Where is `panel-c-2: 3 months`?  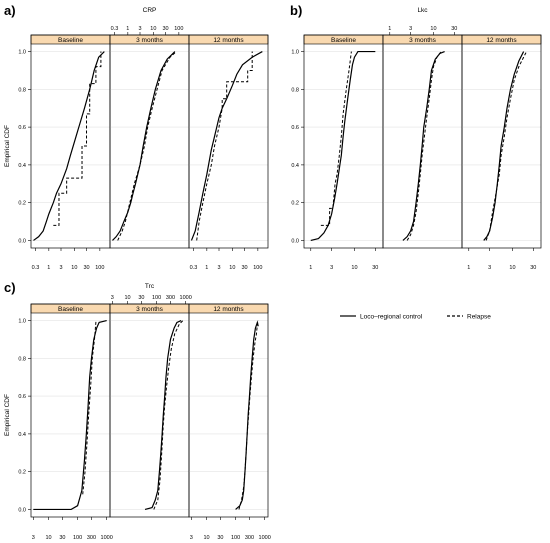
panel-c-2: 3 months is located at coordinates (149, 410).